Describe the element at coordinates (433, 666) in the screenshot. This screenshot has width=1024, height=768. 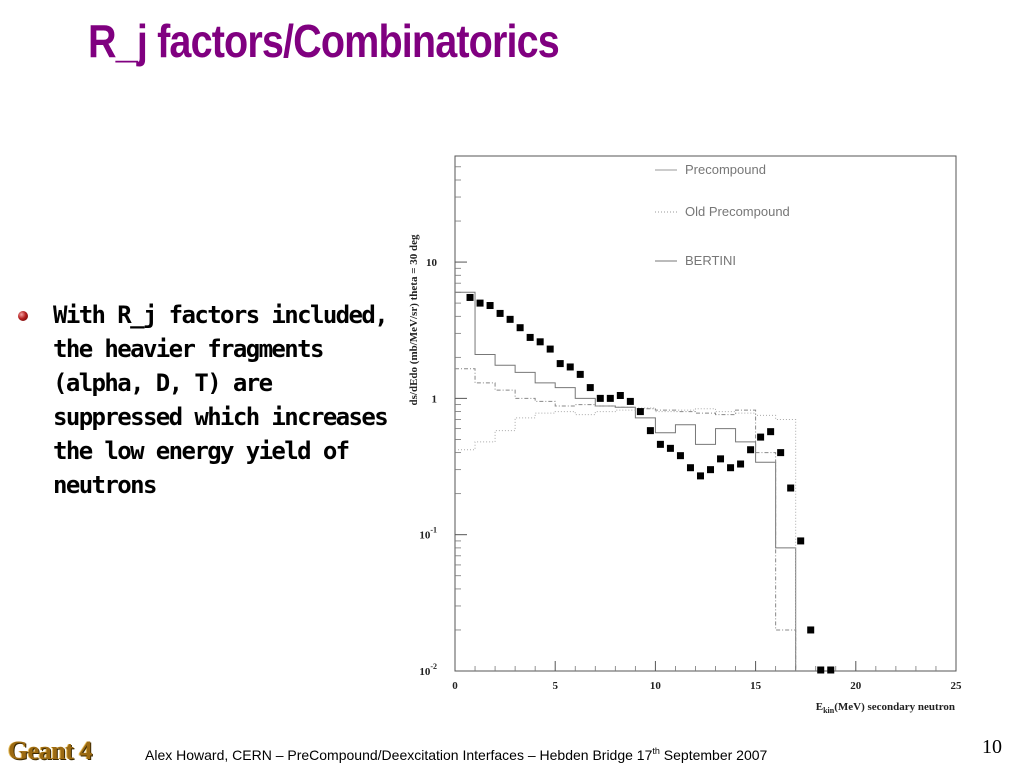
I see `y-tick-exp: -2` at that location.